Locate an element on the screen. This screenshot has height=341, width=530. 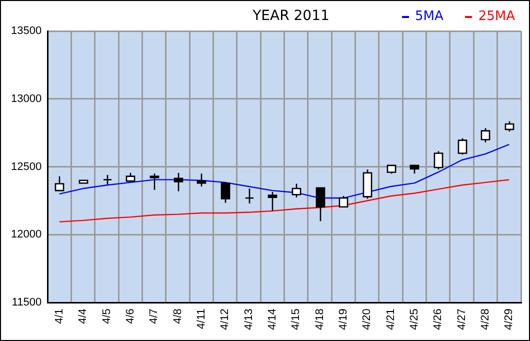
legend-label: 25MA is located at coordinates (496, 16).